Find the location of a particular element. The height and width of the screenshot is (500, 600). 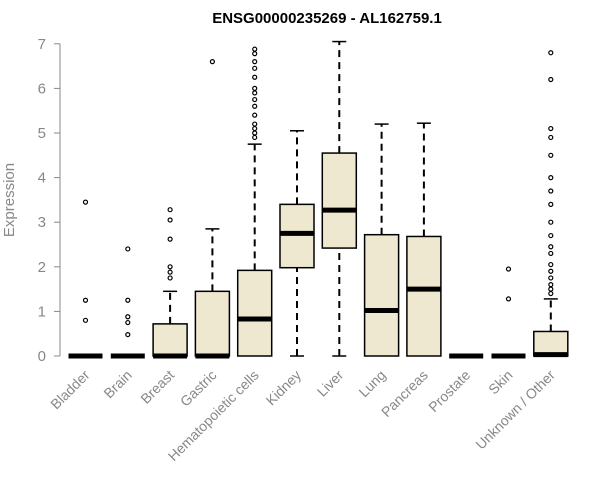

y-tick-label: 5 is located at coordinates (42, 133).